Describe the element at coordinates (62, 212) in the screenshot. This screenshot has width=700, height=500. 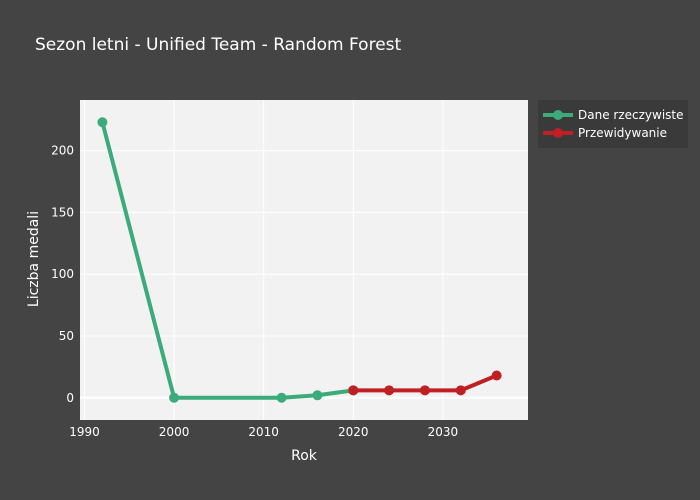
I see `y-tick-label: 150` at that location.